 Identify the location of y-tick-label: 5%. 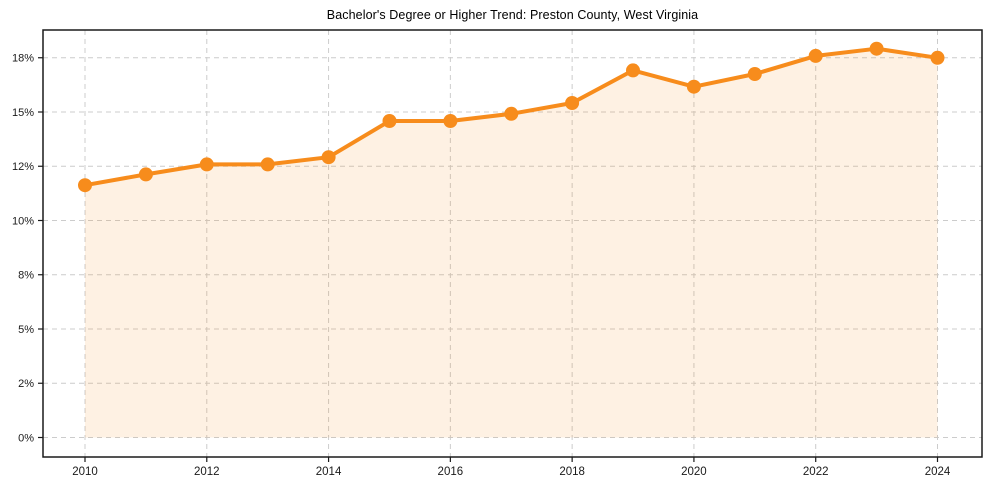
(26, 330).